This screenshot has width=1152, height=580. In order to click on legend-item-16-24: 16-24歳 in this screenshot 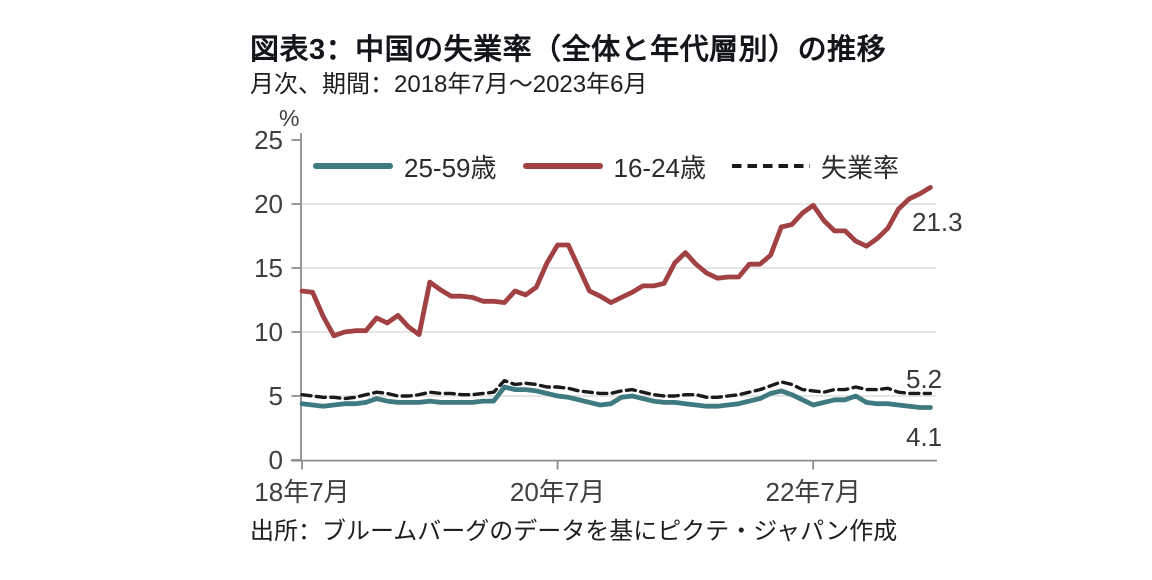, I will do `click(614, 166)`.